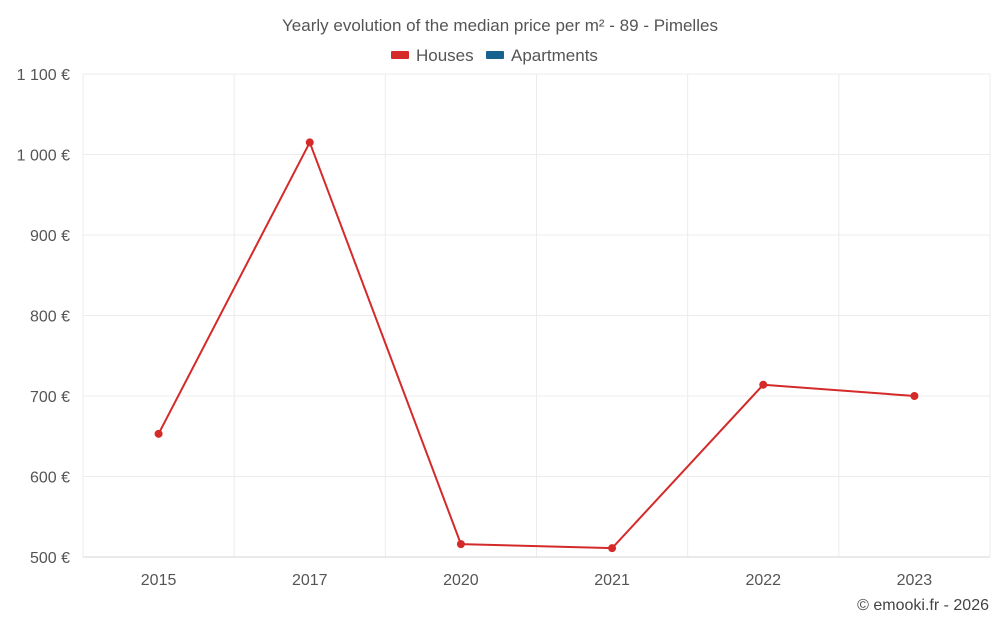 The height and width of the screenshot is (625, 1000). Describe the element at coordinates (50, 317) in the screenshot. I see `y-tick-label: 800 €` at that location.